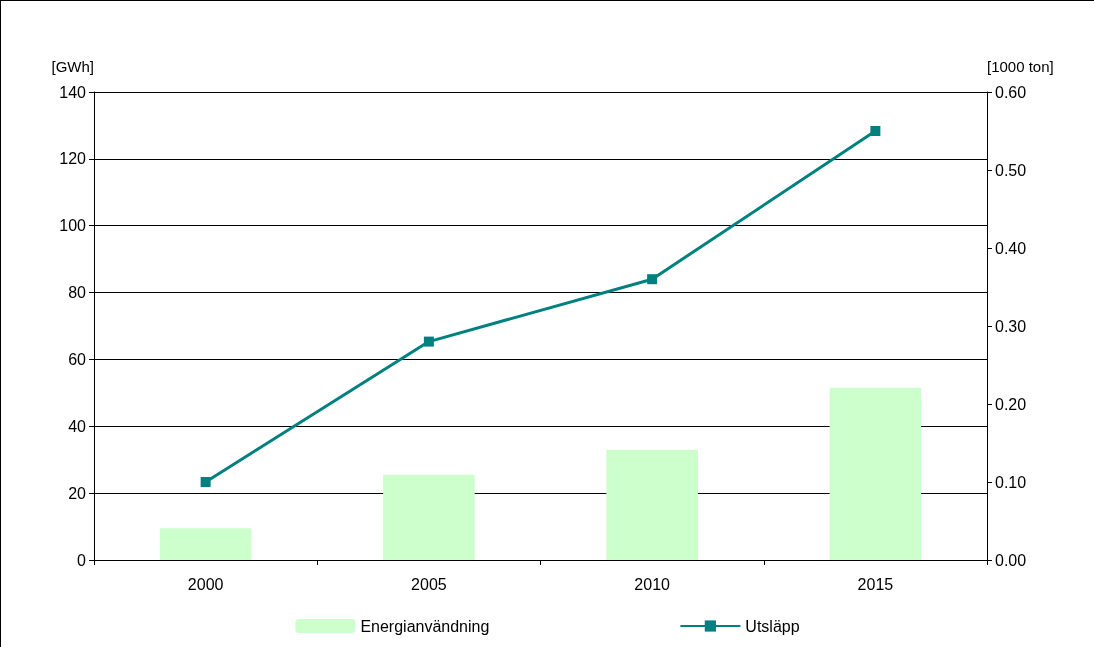 The image size is (1094, 647). I want to click on y2-axis-title: [1000 ton], so click(1020, 66).